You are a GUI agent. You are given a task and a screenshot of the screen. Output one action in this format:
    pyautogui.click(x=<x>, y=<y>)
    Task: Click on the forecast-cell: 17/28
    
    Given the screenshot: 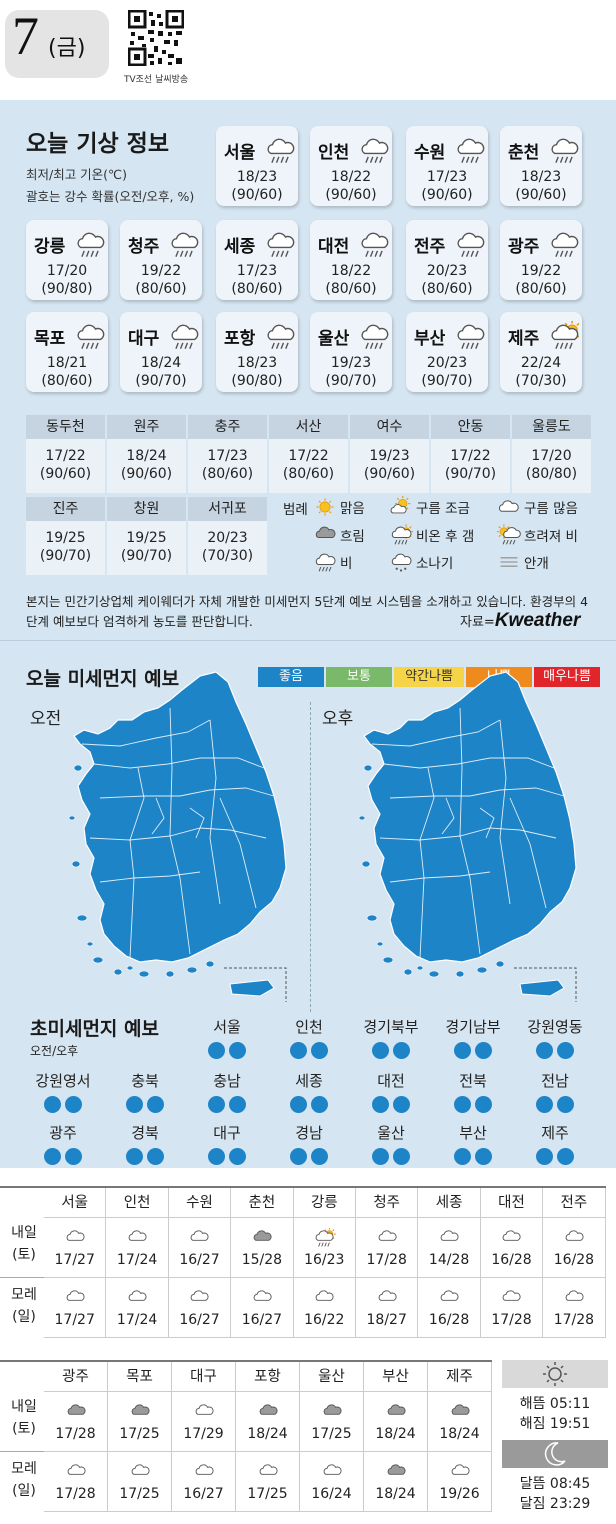 What is the action you would take?
    pyautogui.click(x=387, y=1248)
    